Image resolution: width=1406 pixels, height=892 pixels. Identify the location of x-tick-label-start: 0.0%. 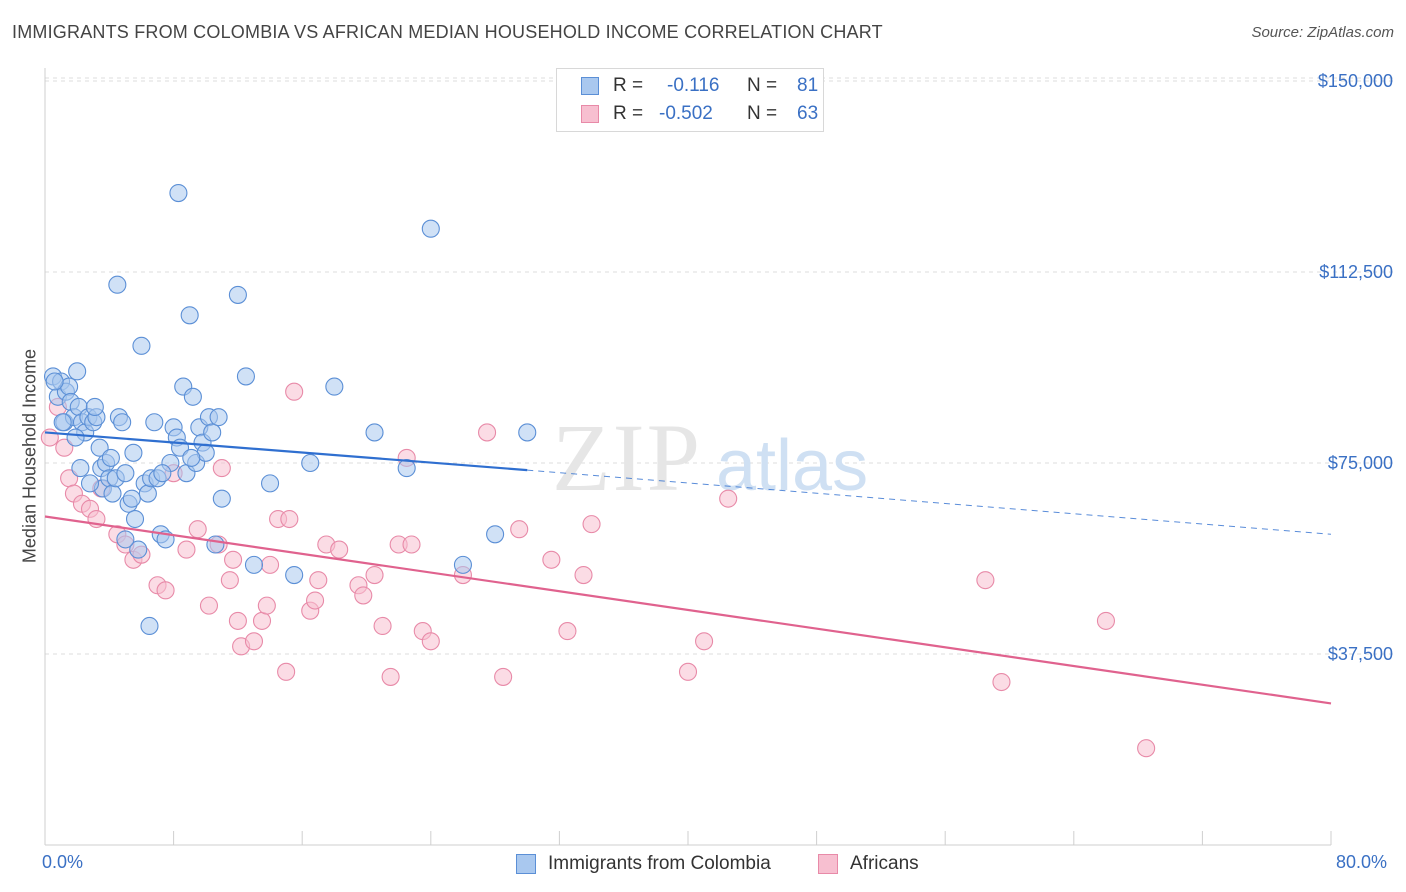
(63, 862).